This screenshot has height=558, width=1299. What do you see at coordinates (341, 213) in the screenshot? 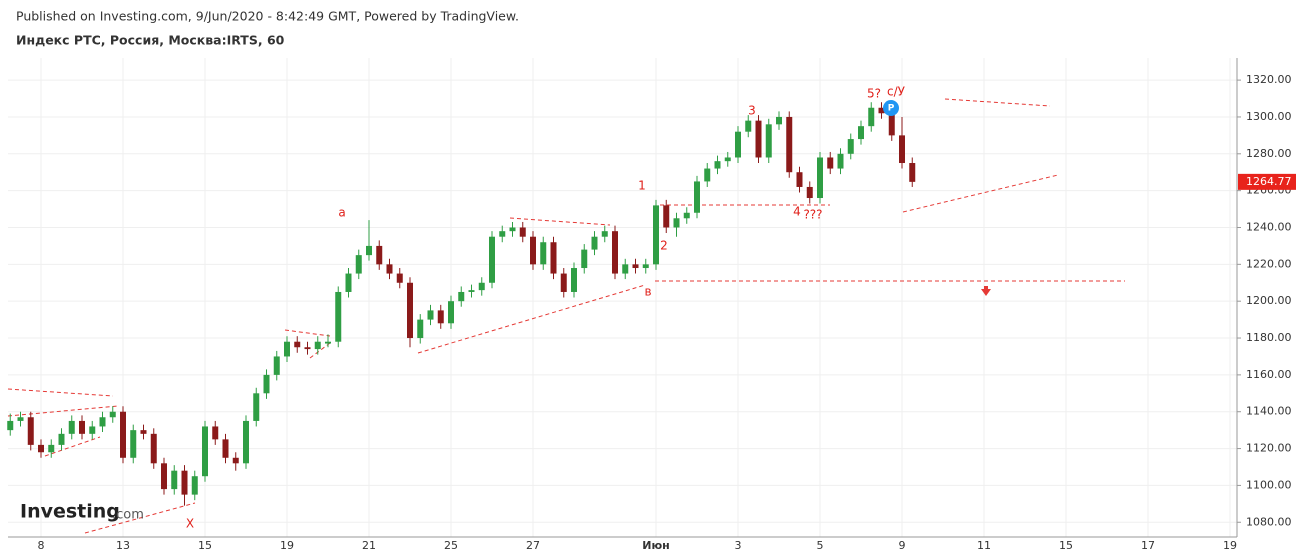
I see `wave-label: a` at bounding box center [341, 213].